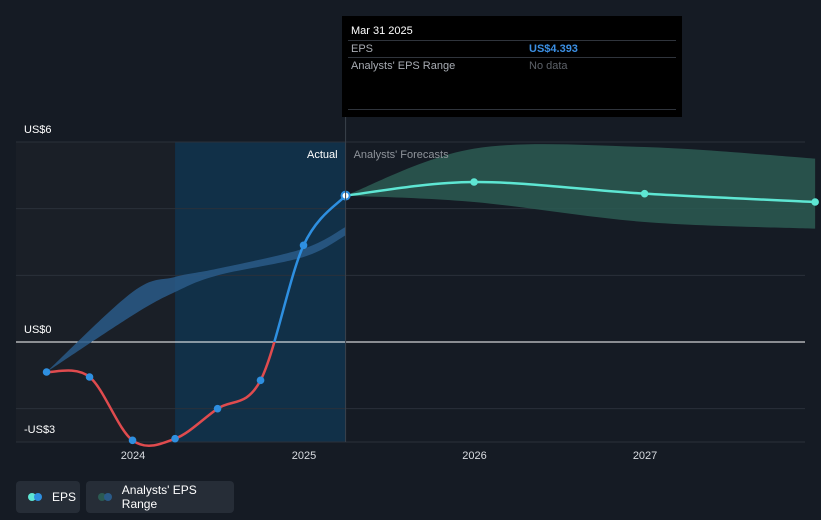 The height and width of the screenshot is (520, 821). Describe the element at coordinates (161, 394) in the screenshot. I see `eps-actual-line-negative` at that location.